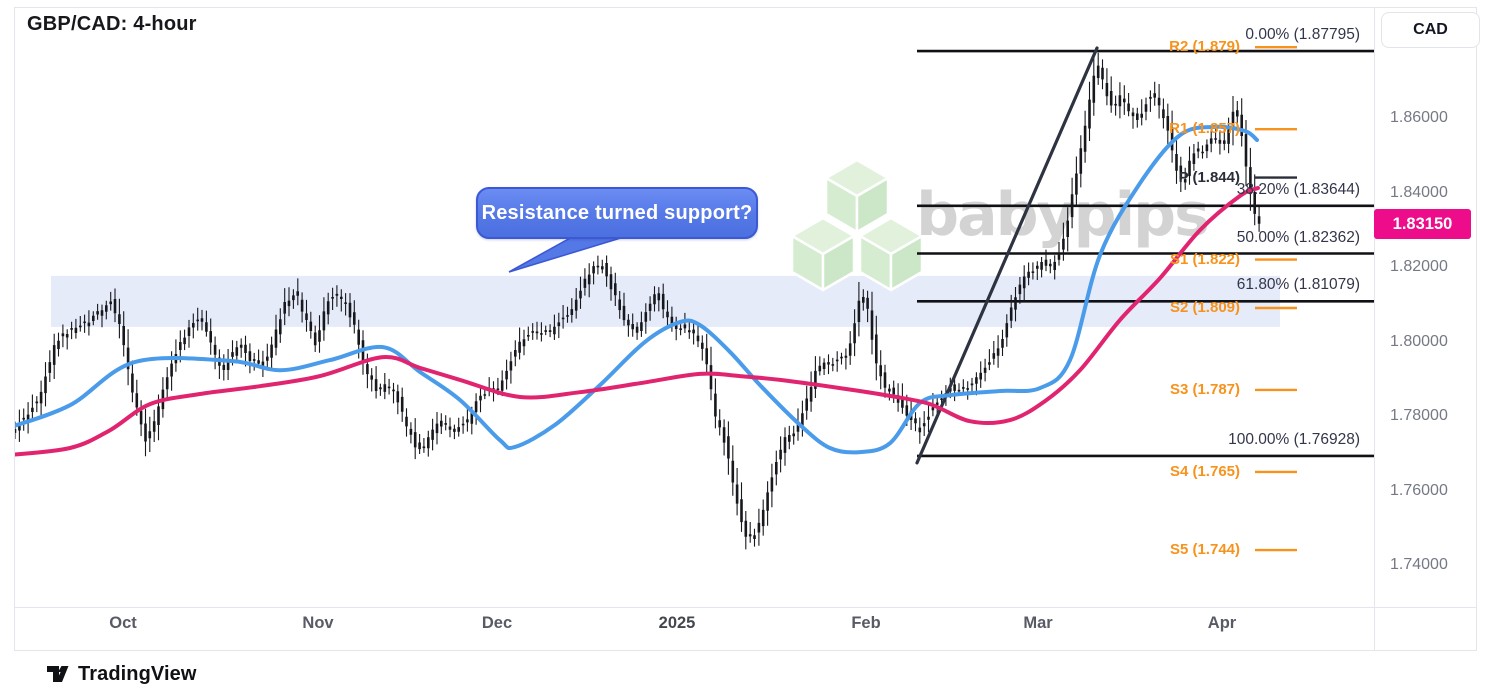  Describe the element at coordinates (58, 673) in the screenshot. I see `tradingview-mark-icon` at that location.